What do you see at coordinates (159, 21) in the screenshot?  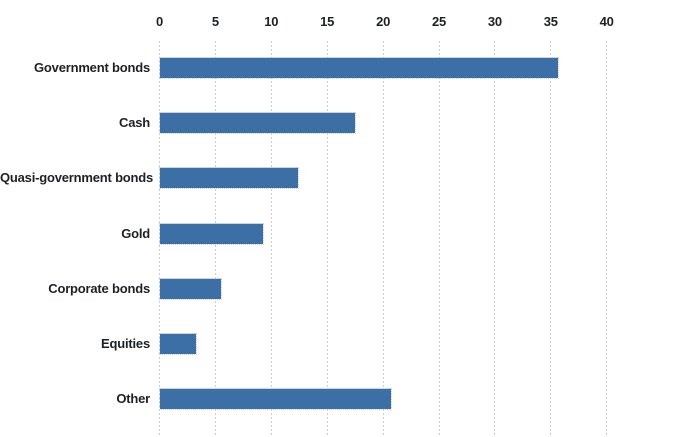 I see `x-axis-tick-label-0: 0` at bounding box center [159, 21].